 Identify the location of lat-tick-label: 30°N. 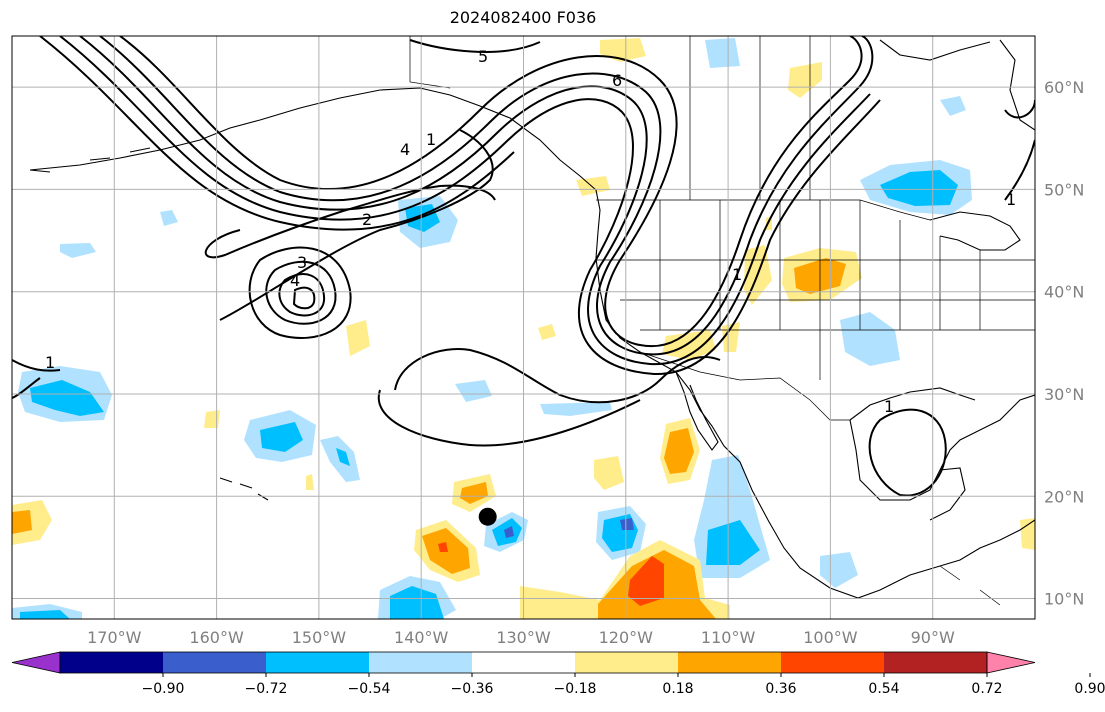
(1064, 394).